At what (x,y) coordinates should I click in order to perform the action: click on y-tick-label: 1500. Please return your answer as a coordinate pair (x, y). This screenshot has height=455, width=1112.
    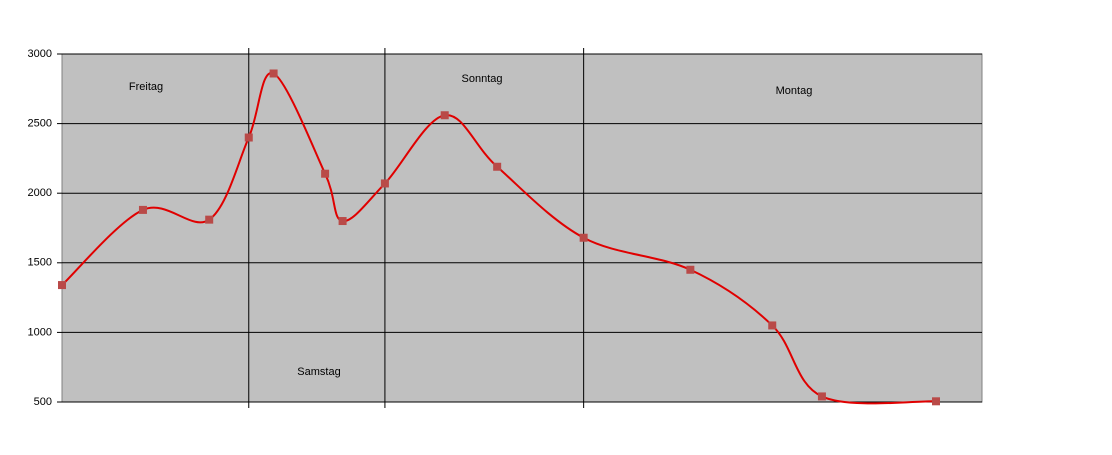
    Looking at the image, I should click on (40, 263).